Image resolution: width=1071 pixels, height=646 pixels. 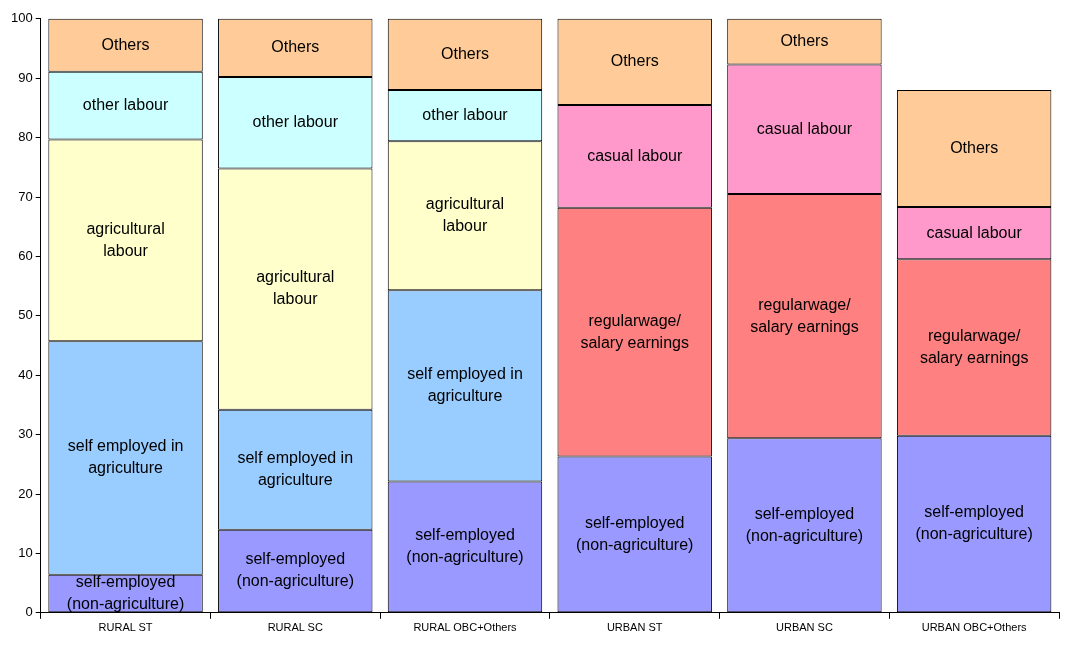 What do you see at coordinates (25, 255) in the screenshot?
I see `y-tick-label: 60` at bounding box center [25, 255].